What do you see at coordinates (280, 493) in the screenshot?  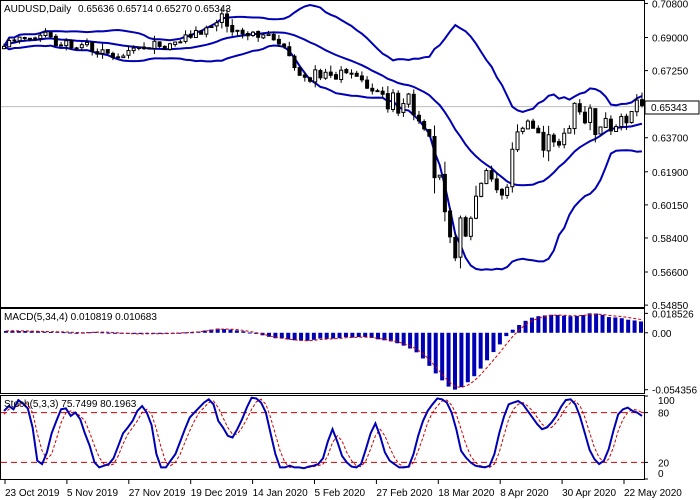 I see `x-tick-label: 14 Jan 2020` at bounding box center [280, 493].